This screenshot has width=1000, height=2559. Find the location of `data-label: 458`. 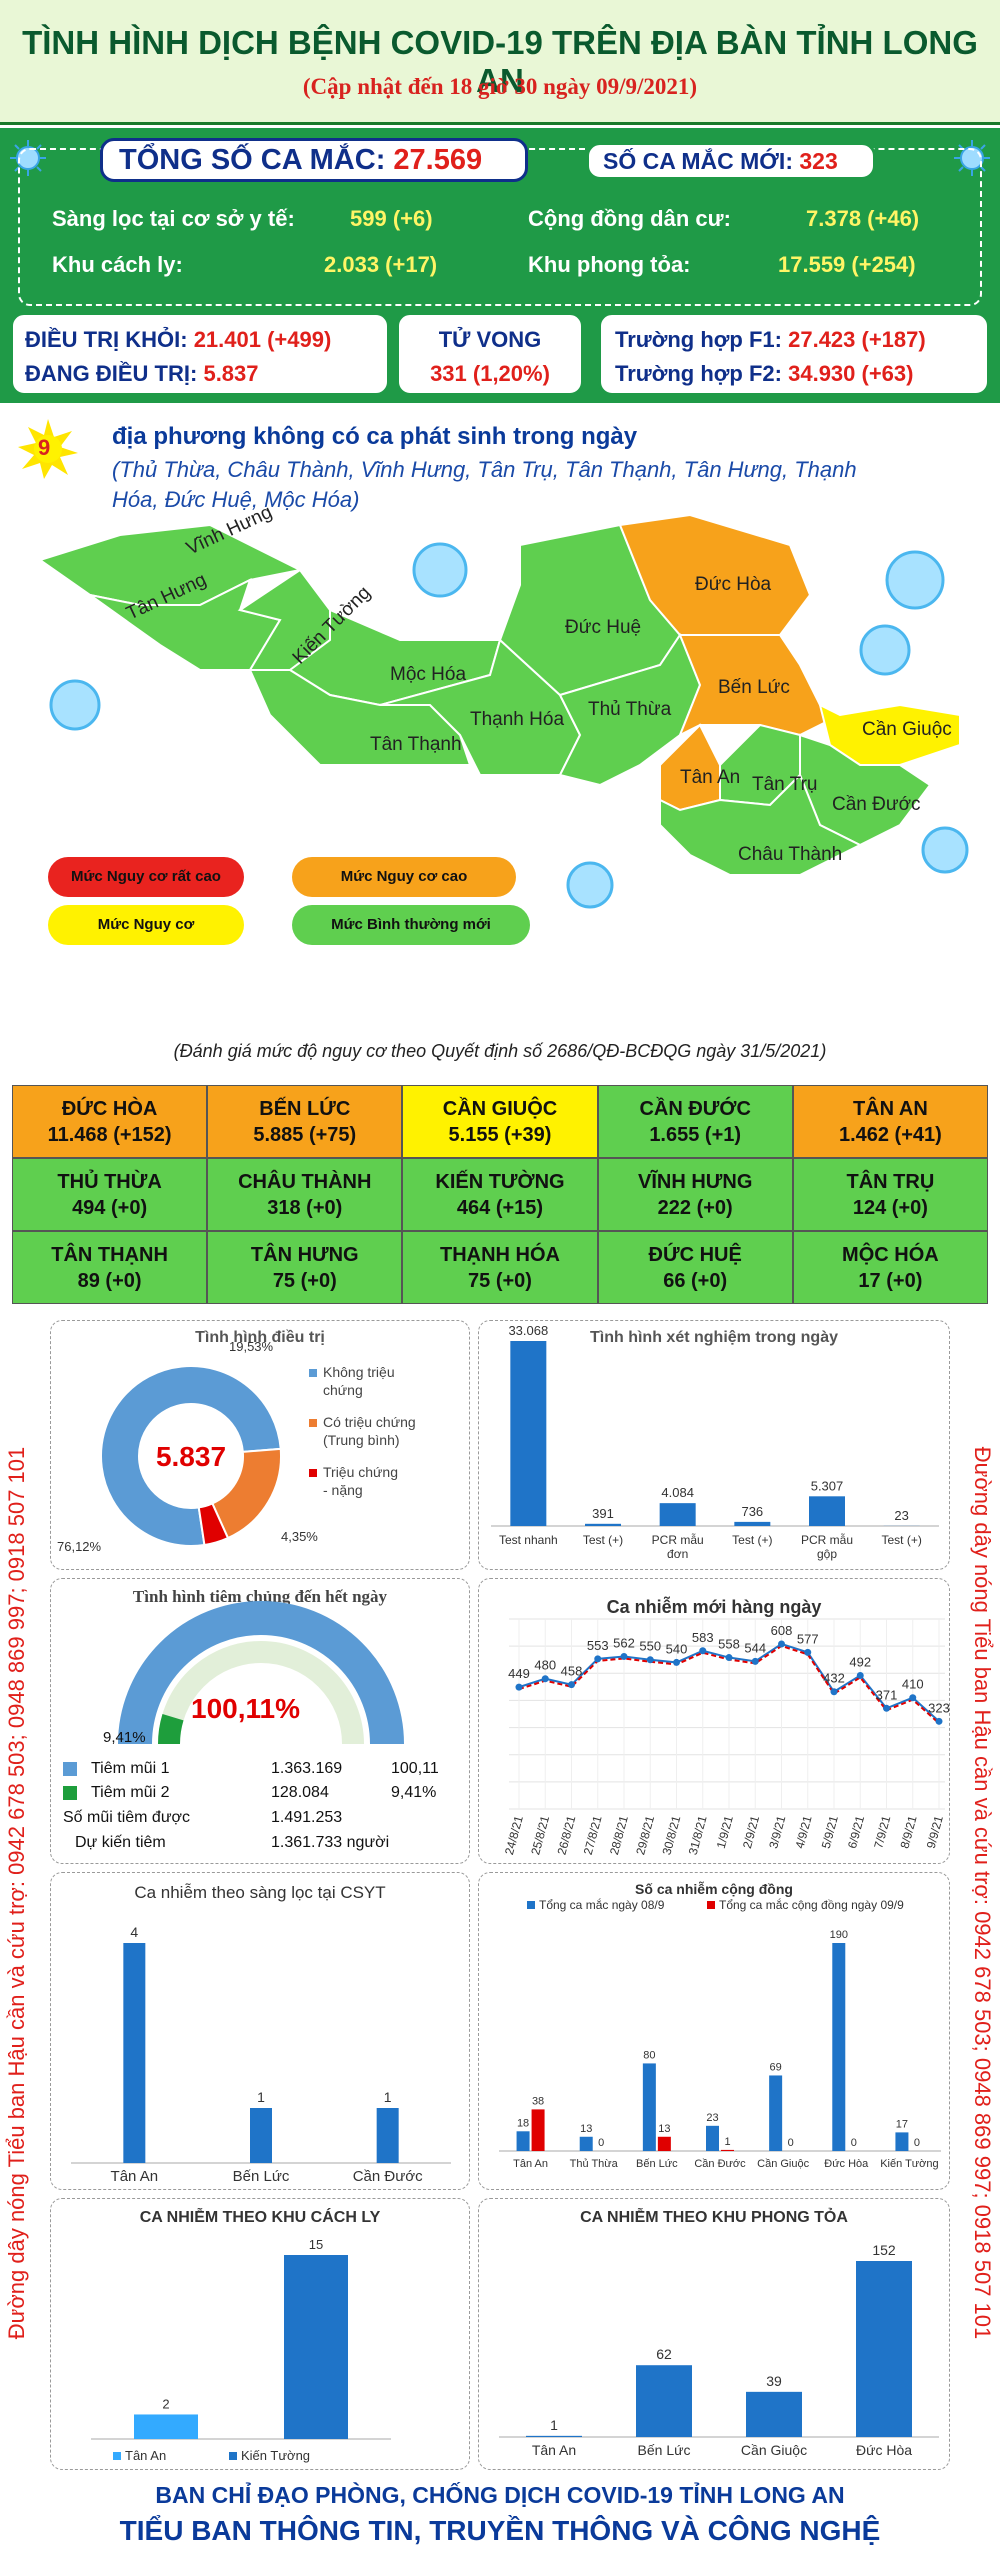

data-label: 458 is located at coordinates (572, 1671).